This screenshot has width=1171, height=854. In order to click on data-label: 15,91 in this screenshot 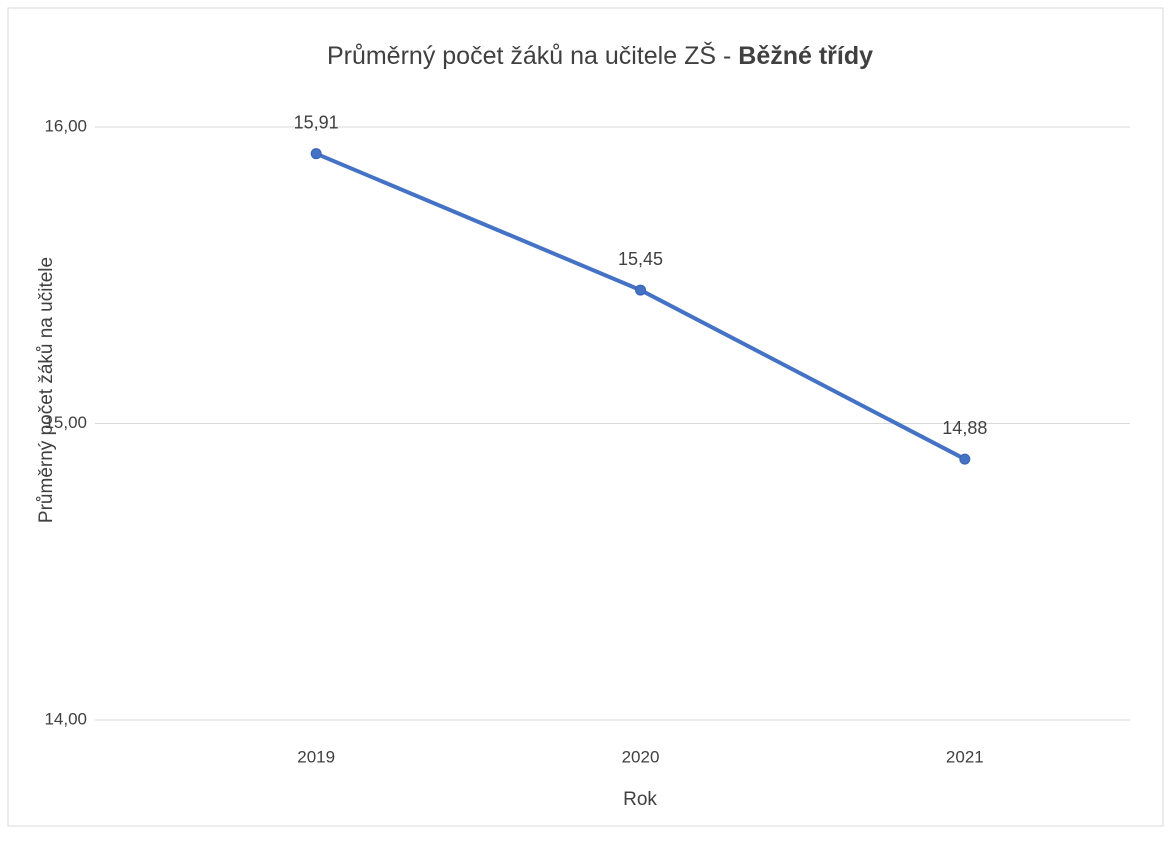, I will do `click(316, 122)`.